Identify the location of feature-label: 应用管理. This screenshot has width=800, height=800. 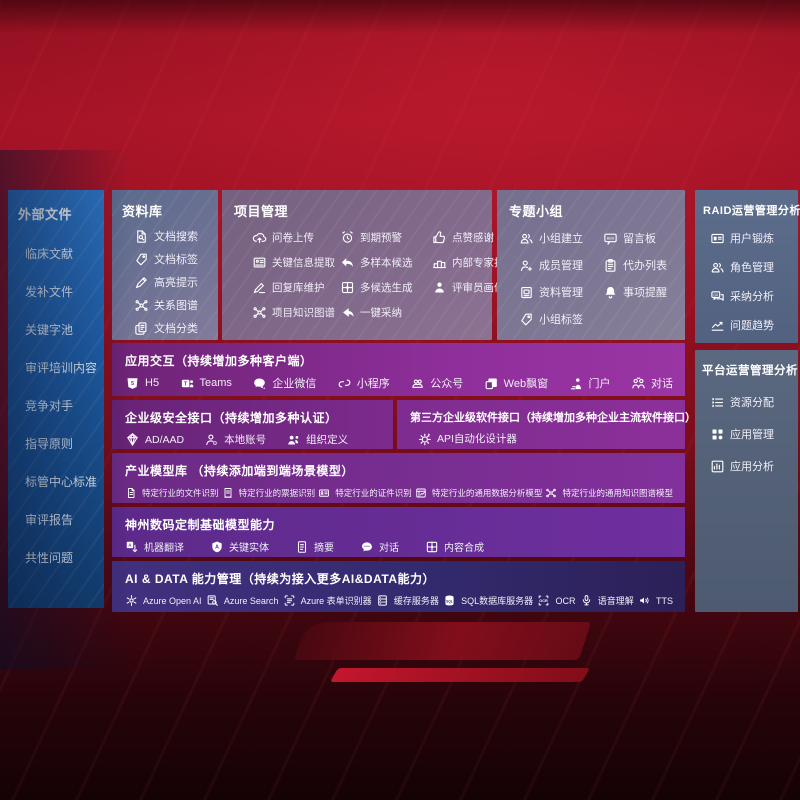
(752, 435).